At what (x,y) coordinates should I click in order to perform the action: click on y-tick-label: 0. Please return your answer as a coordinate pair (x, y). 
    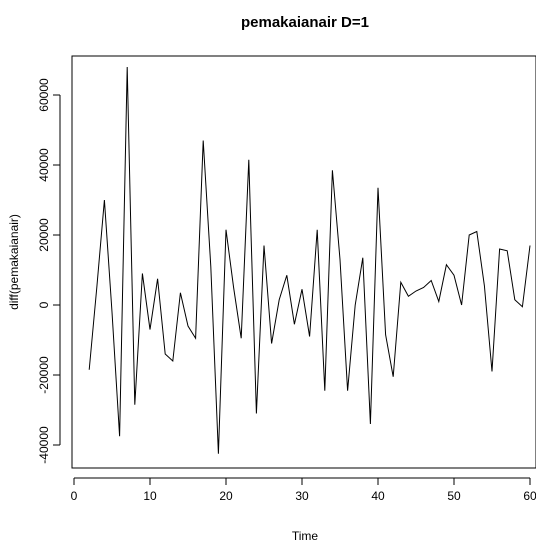
    Looking at the image, I should click on (44, 304).